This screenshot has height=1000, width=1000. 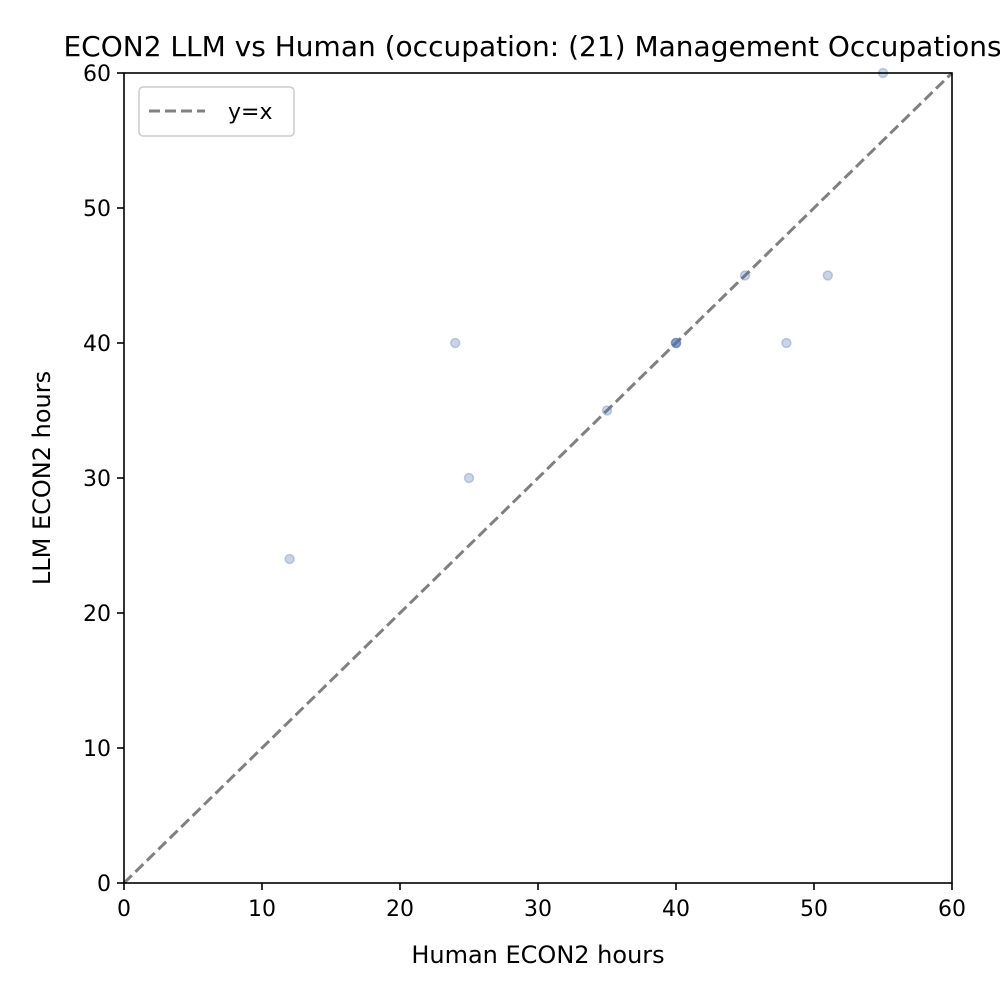 What do you see at coordinates (124, 909) in the screenshot?
I see `x-tick-label-0: 0` at bounding box center [124, 909].